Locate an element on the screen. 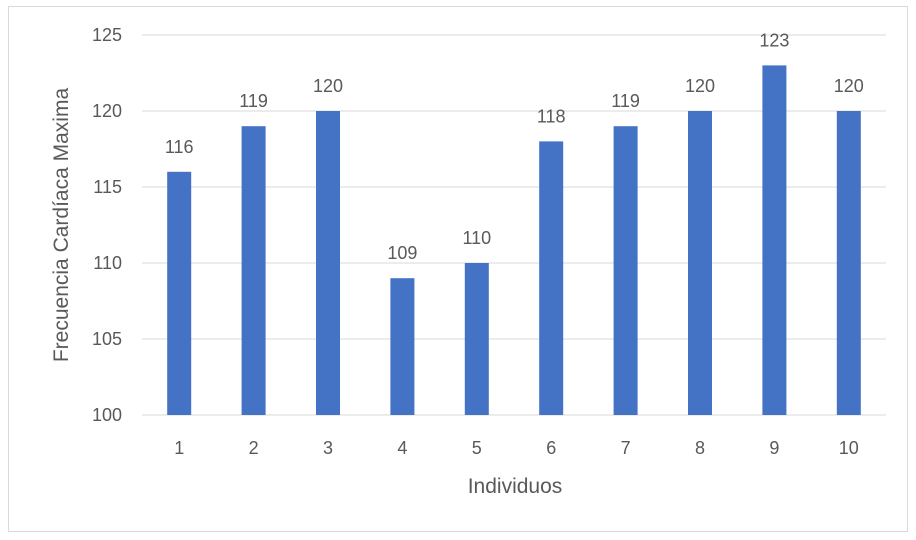 The height and width of the screenshot is (540, 916). x-tick-label-5: 5 is located at coordinates (477, 448).